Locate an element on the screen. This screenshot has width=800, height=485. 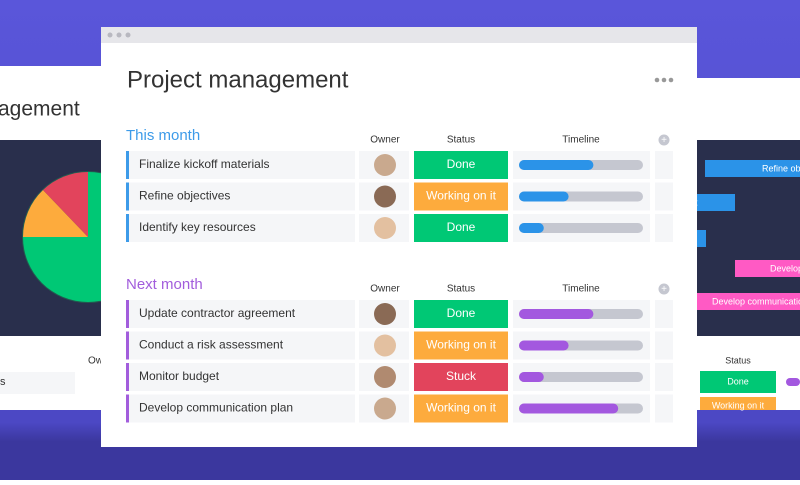
task-name: Monitor budget is located at coordinates (179, 376).